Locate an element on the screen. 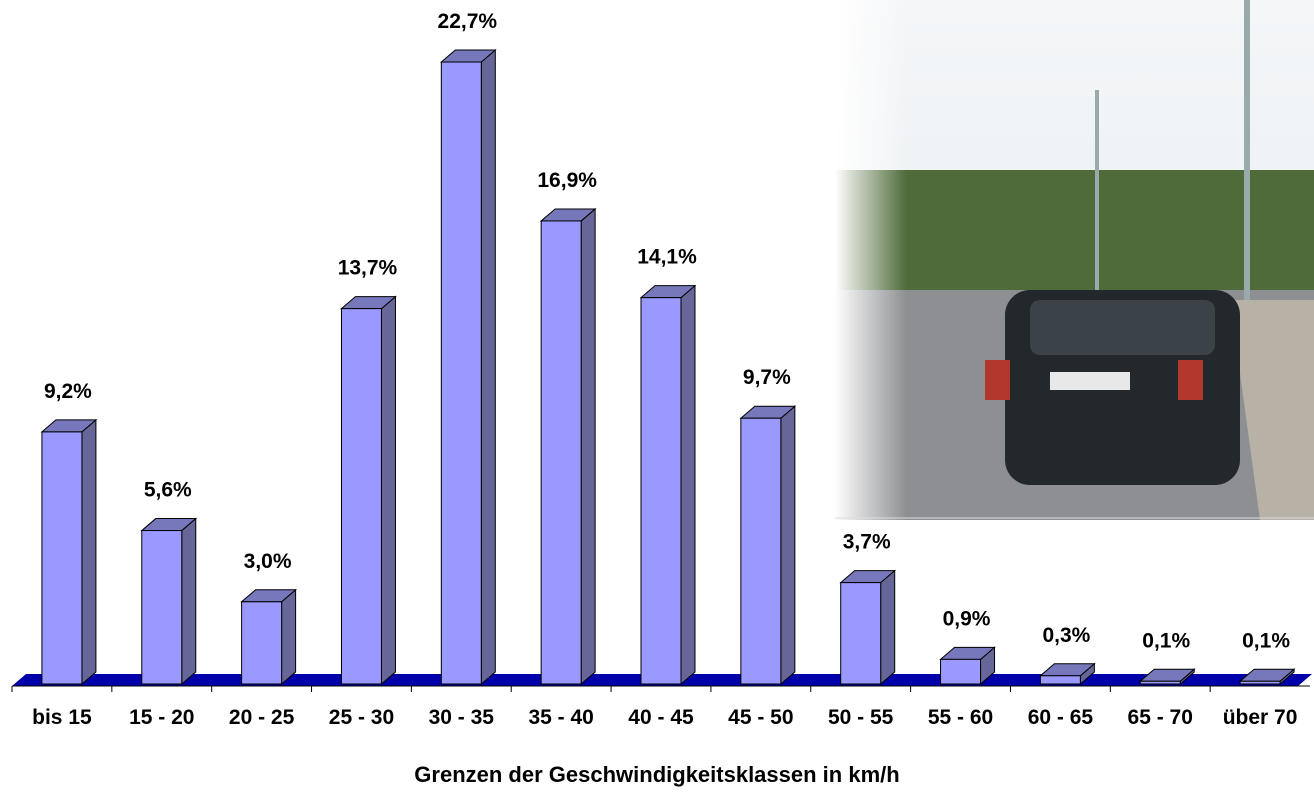  x-tick-label: 60 - 65 is located at coordinates (1061, 717).